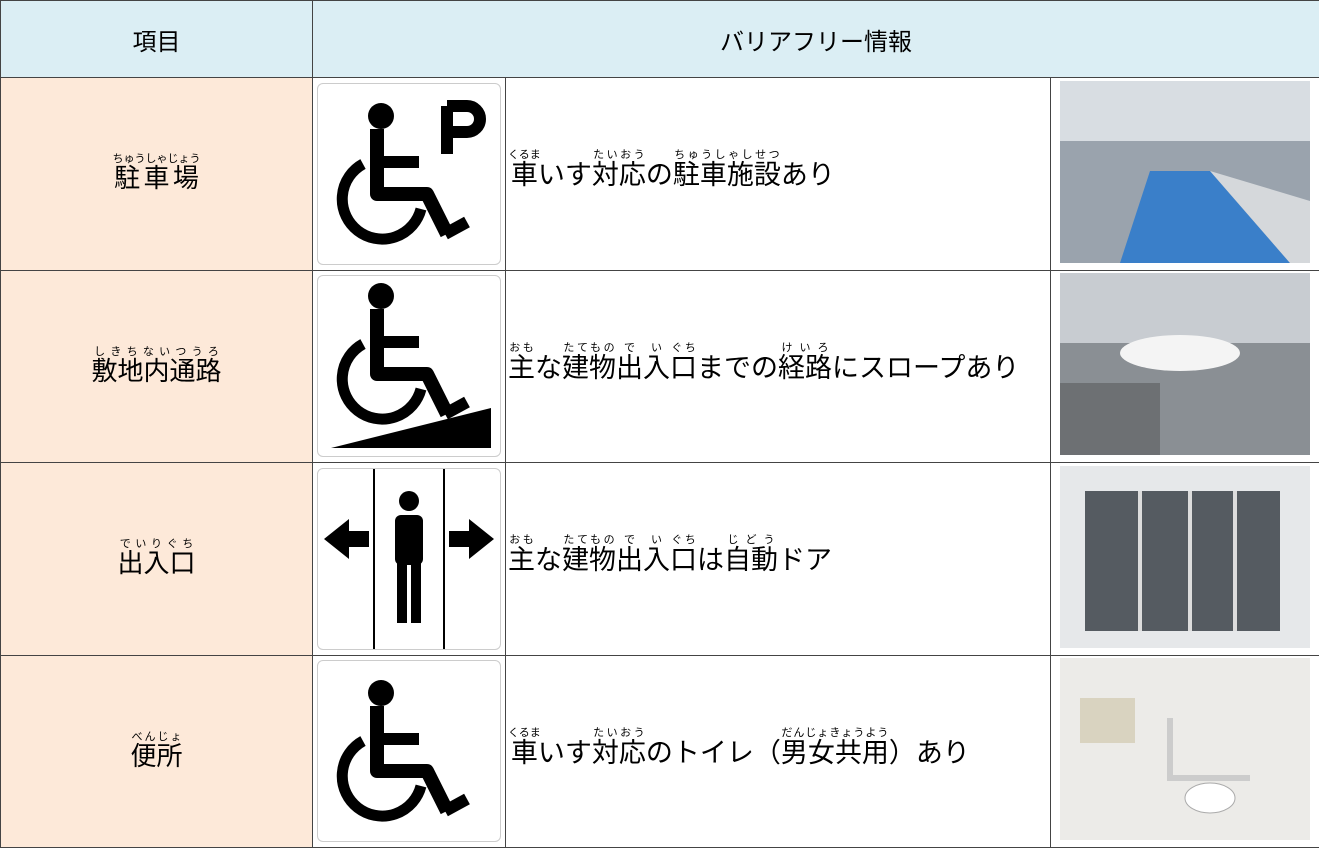  I want to click on description-text: 経路けいろ, so click(805, 362).